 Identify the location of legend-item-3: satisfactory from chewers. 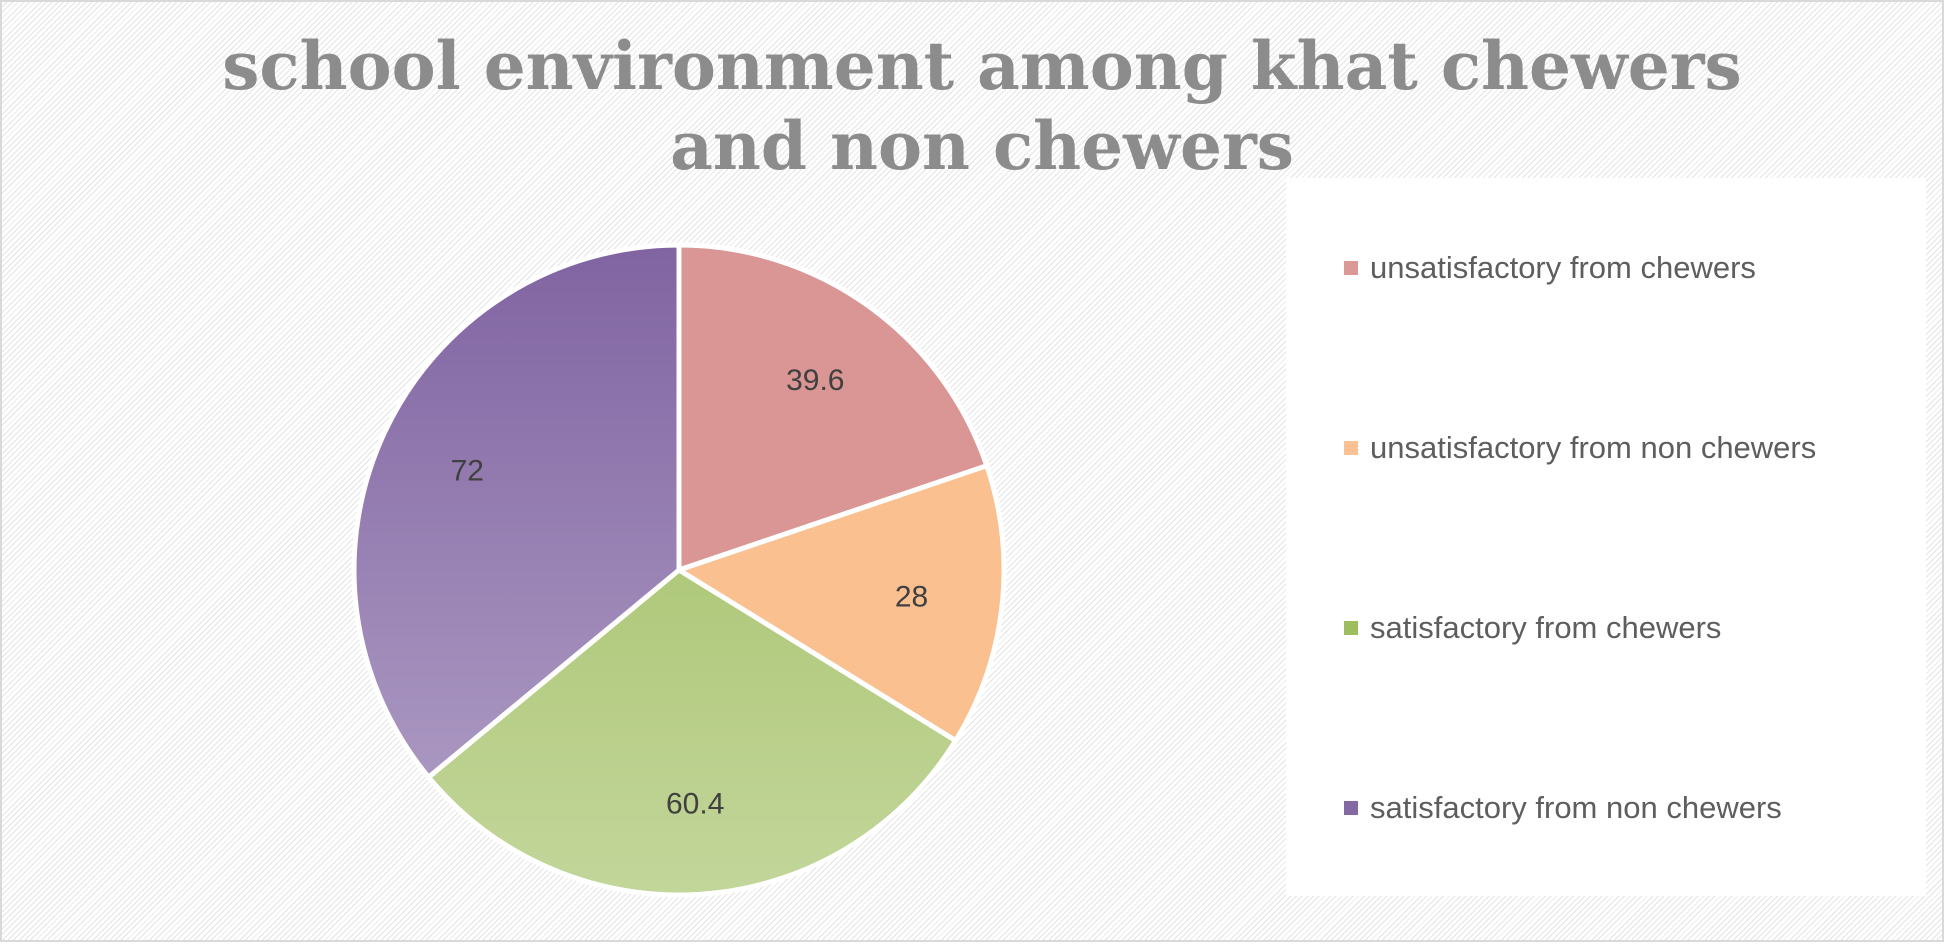
(1532, 628).